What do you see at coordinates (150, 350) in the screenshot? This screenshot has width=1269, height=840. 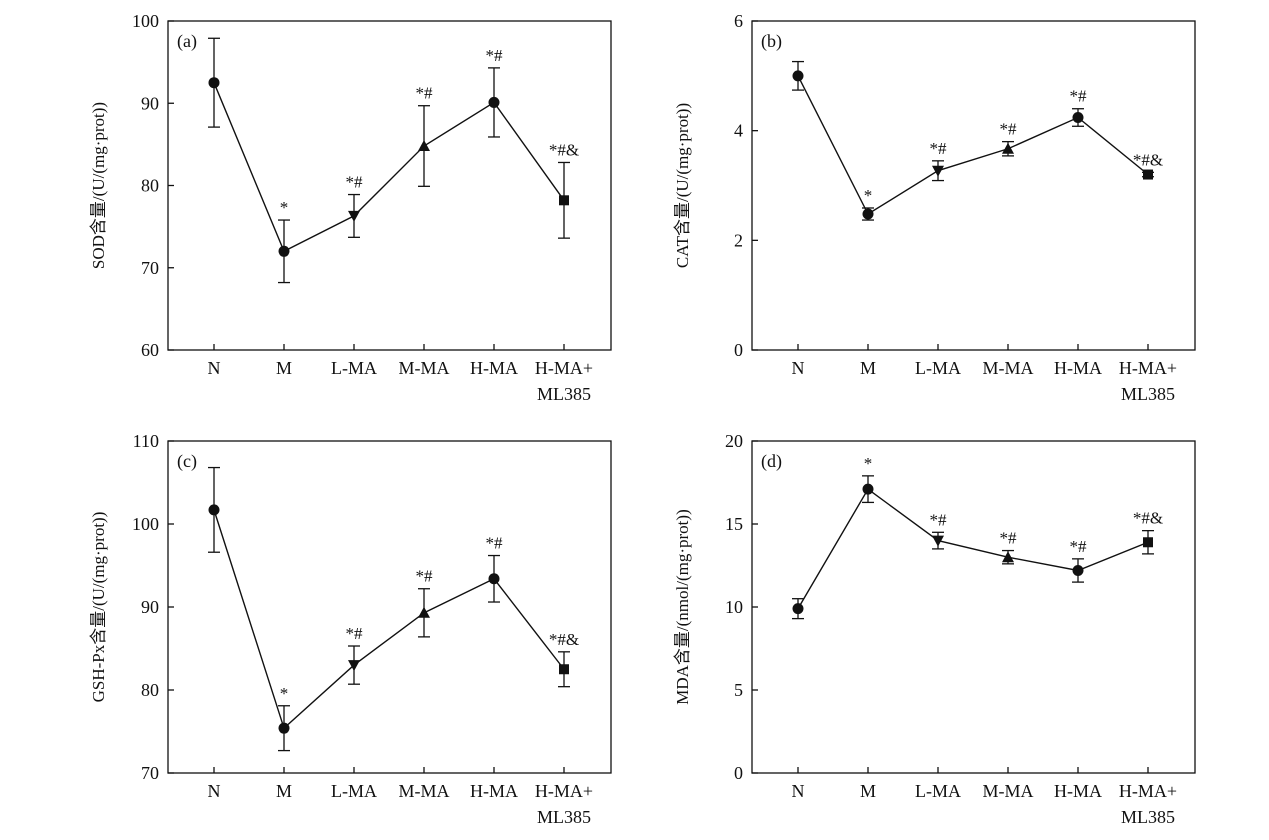 I see `y-tick-label: 60` at bounding box center [150, 350].